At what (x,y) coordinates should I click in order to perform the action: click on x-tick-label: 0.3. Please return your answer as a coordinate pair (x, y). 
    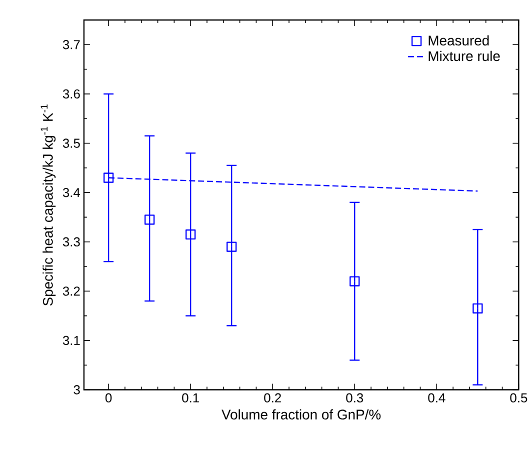
    Looking at the image, I should click on (355, 398).